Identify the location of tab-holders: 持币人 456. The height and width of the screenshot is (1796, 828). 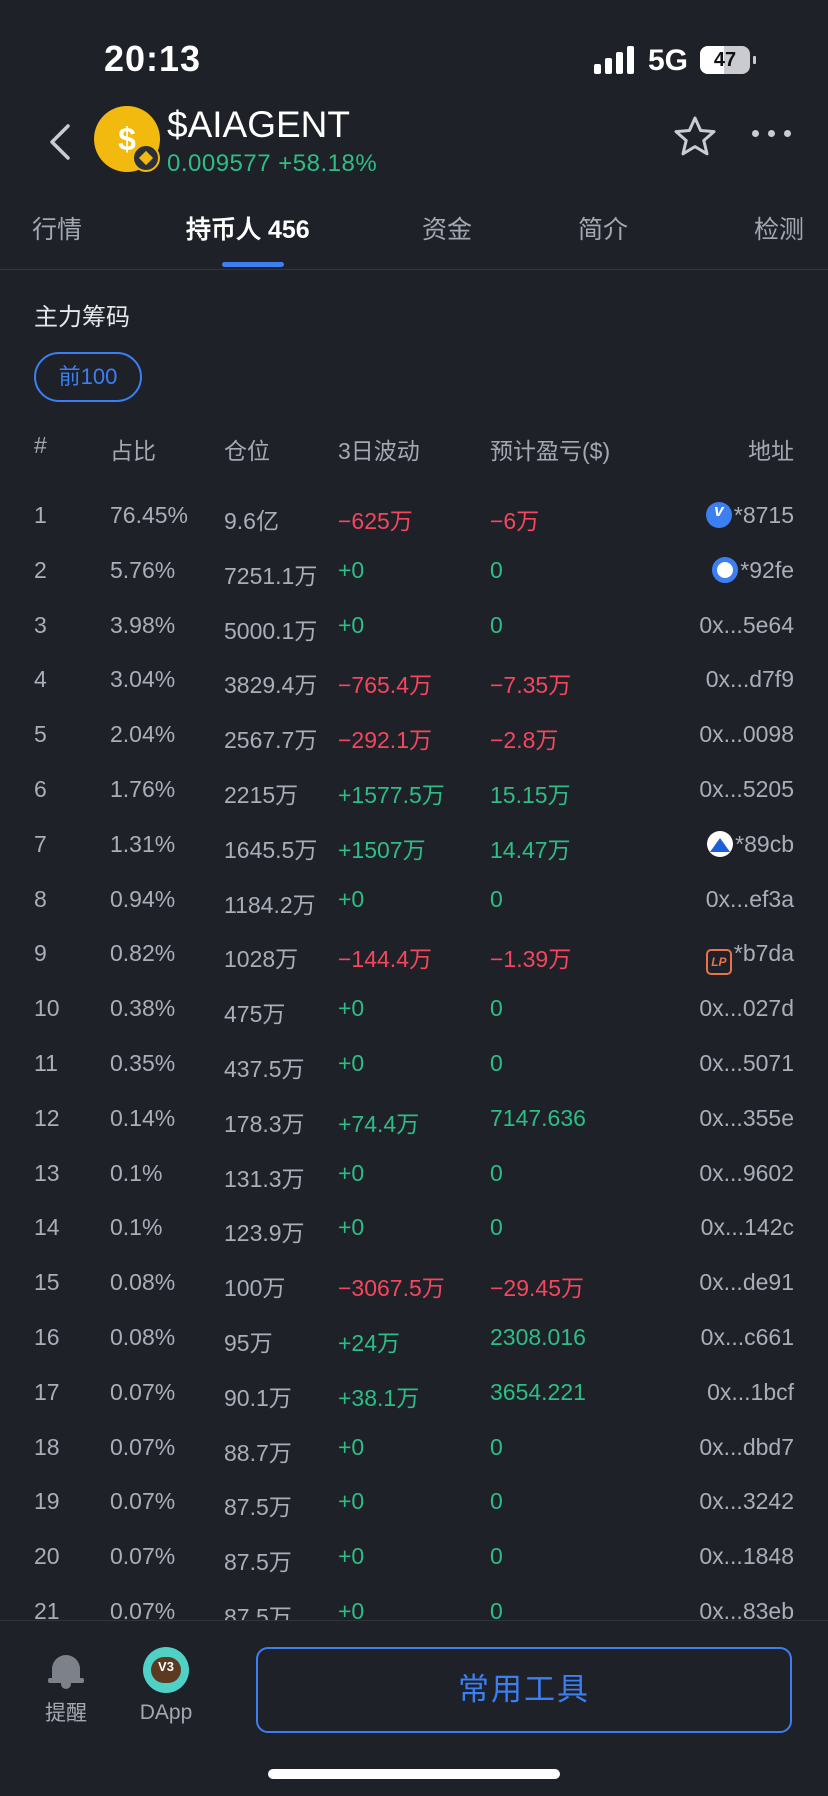
(248, 230).